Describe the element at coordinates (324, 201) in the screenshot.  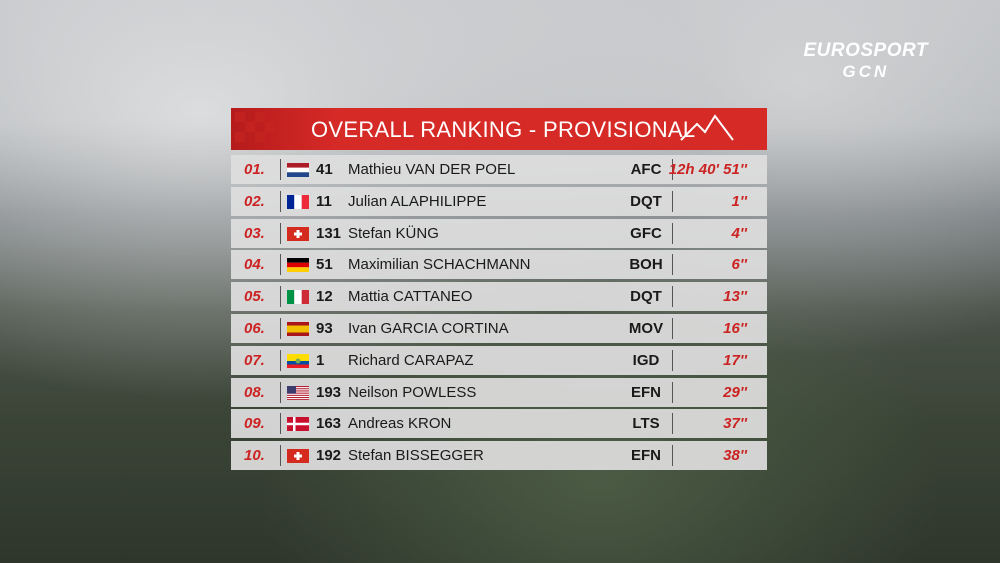
I see `bib-number: 11` at that location.